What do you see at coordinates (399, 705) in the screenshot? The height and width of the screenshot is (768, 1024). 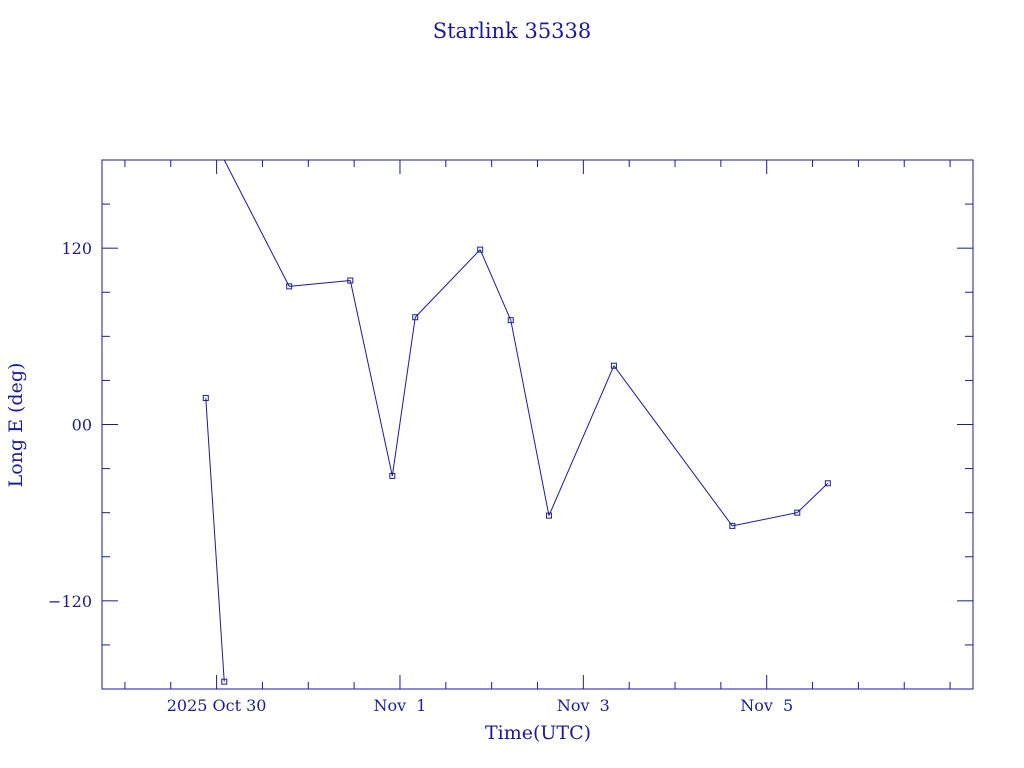 I see `x-tick-label: Nov 1` at bounding box center [399, 705].